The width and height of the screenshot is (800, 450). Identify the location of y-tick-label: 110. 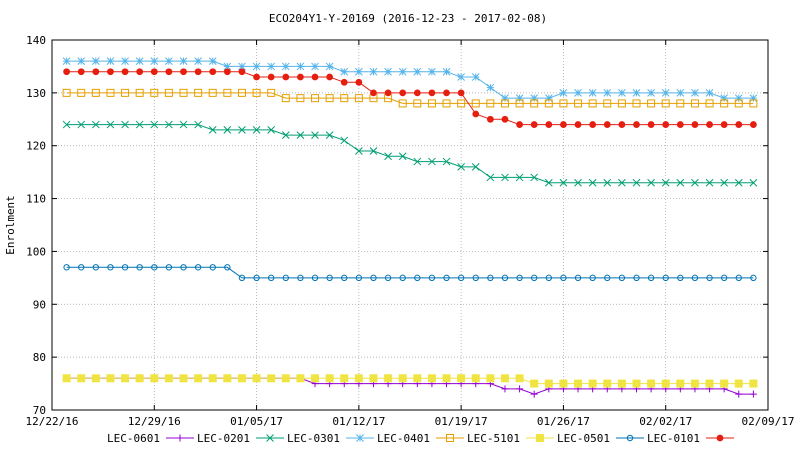
(36, 199).